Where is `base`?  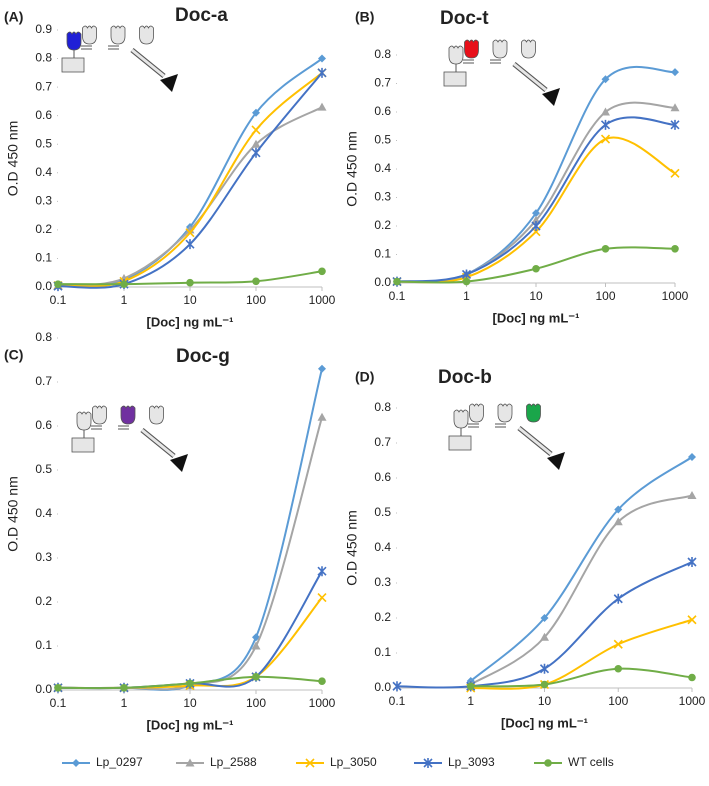
base is located at coordinates (83, 445).